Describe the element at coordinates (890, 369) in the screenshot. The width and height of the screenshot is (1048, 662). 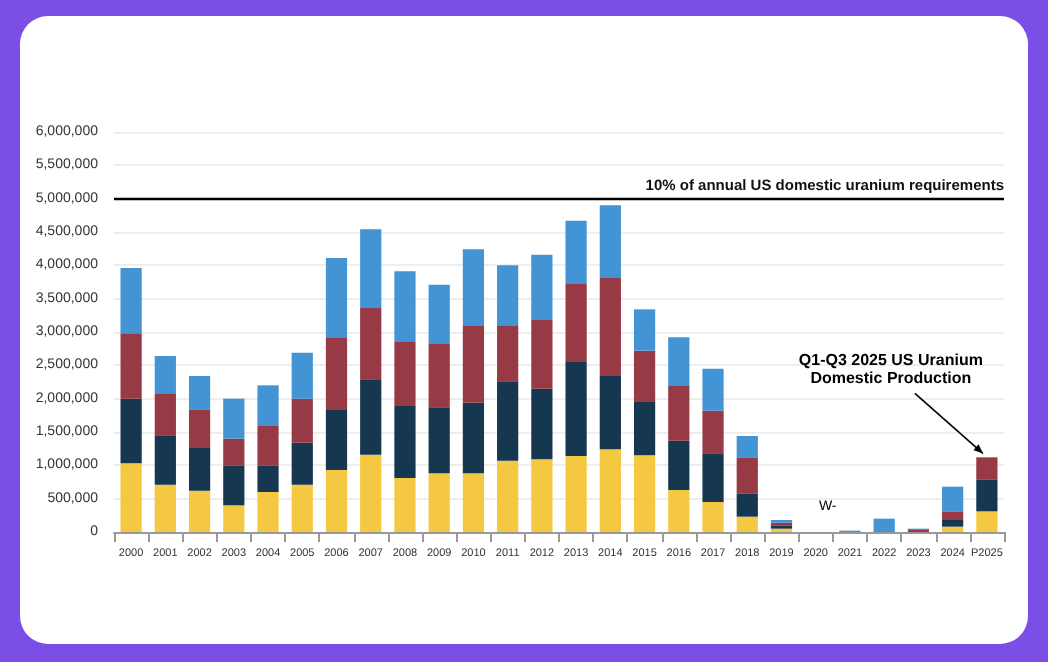
I see `annotation: Q1-Q3 2025 US Uranium Domestic Production` at that location.